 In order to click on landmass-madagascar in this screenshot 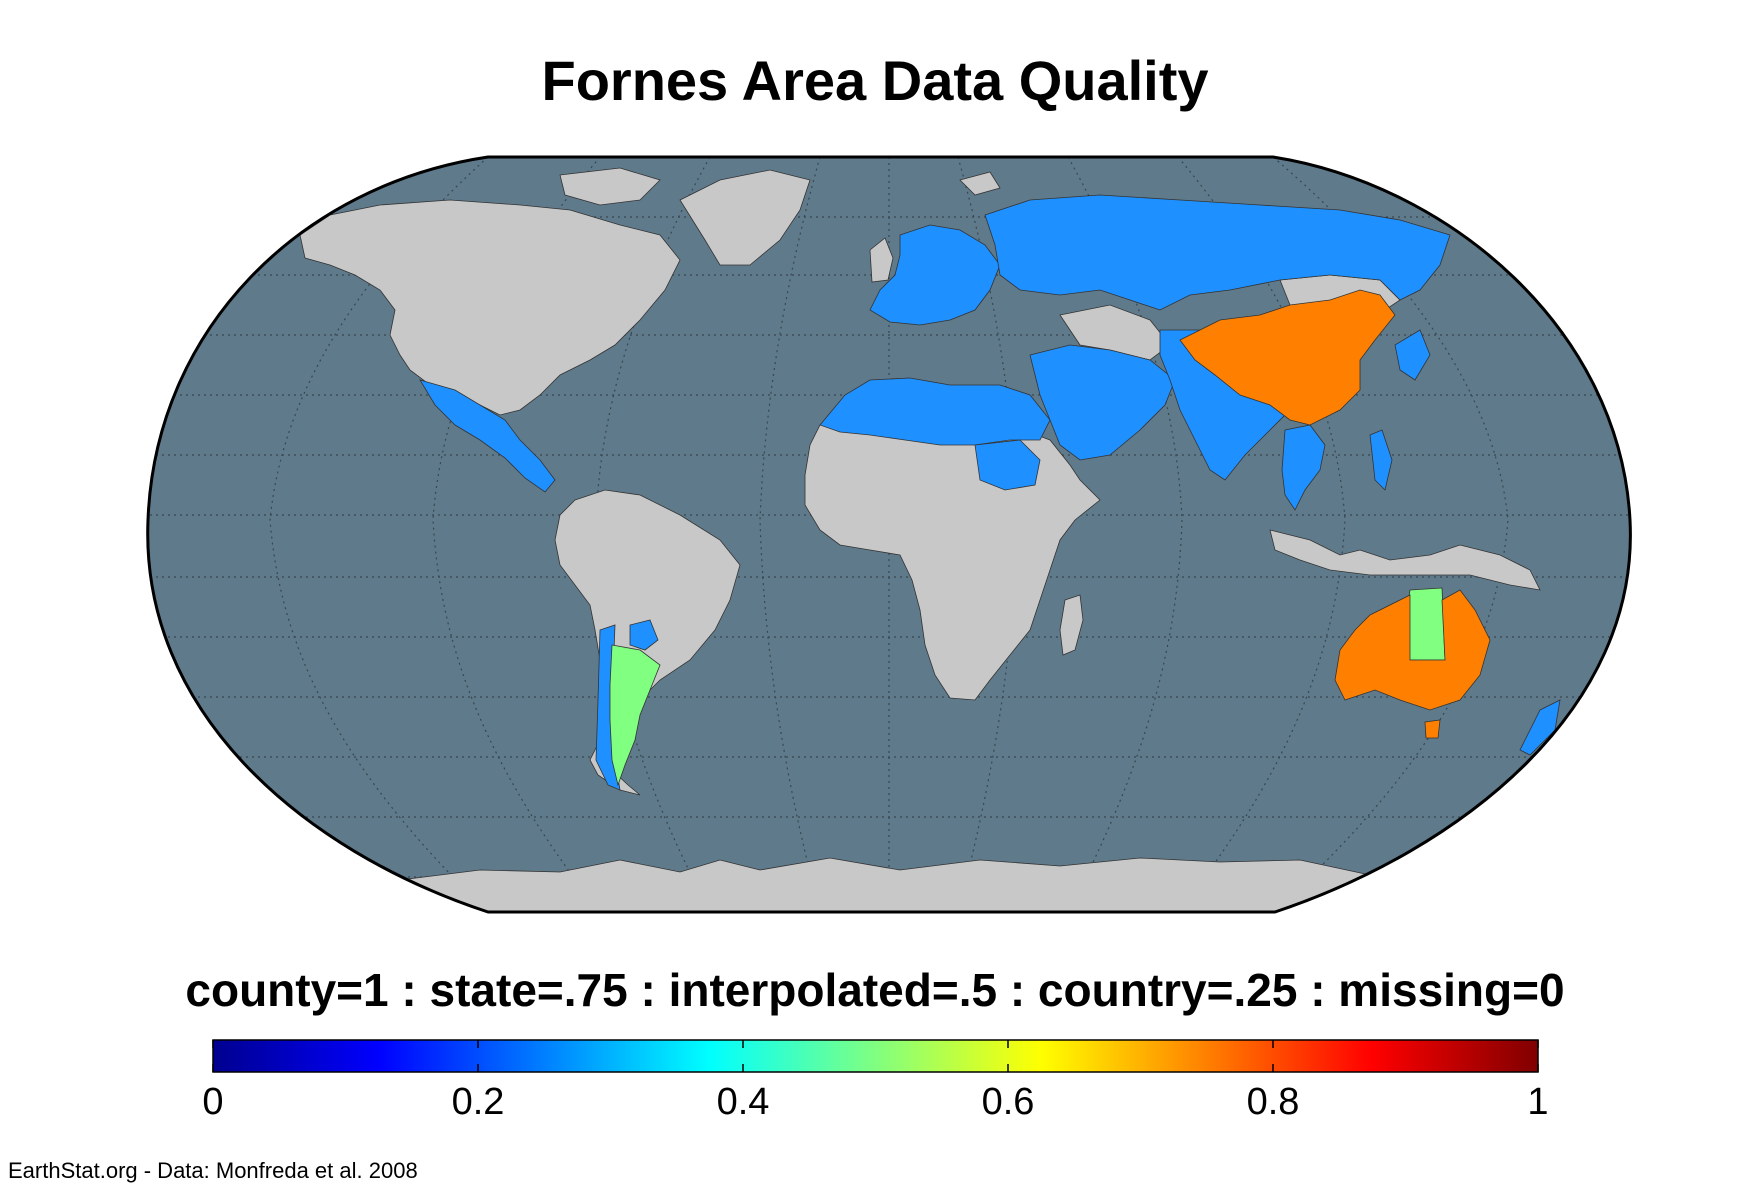, I will do `click(1071, 625)`.